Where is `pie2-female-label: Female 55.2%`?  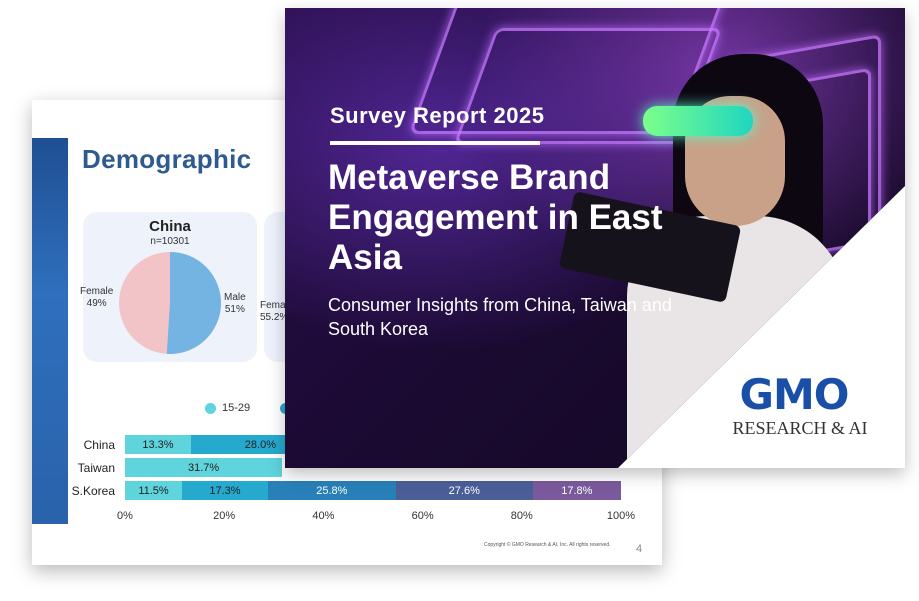 pie2-female-label: Female 55.2% is located at coordinates (277, 311).